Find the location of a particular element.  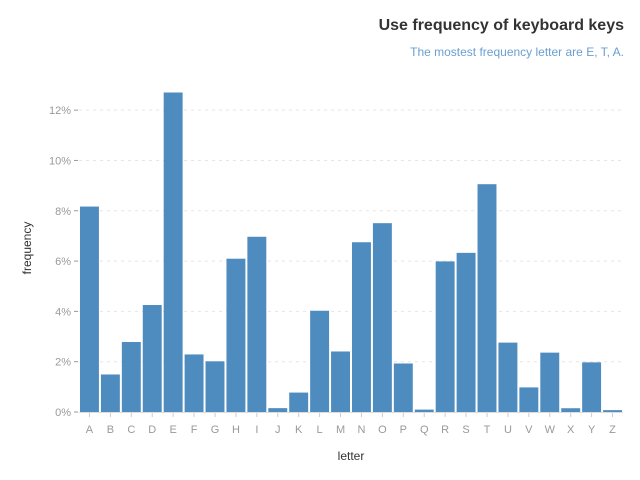

bar-s is located at coordinates (466, 332).